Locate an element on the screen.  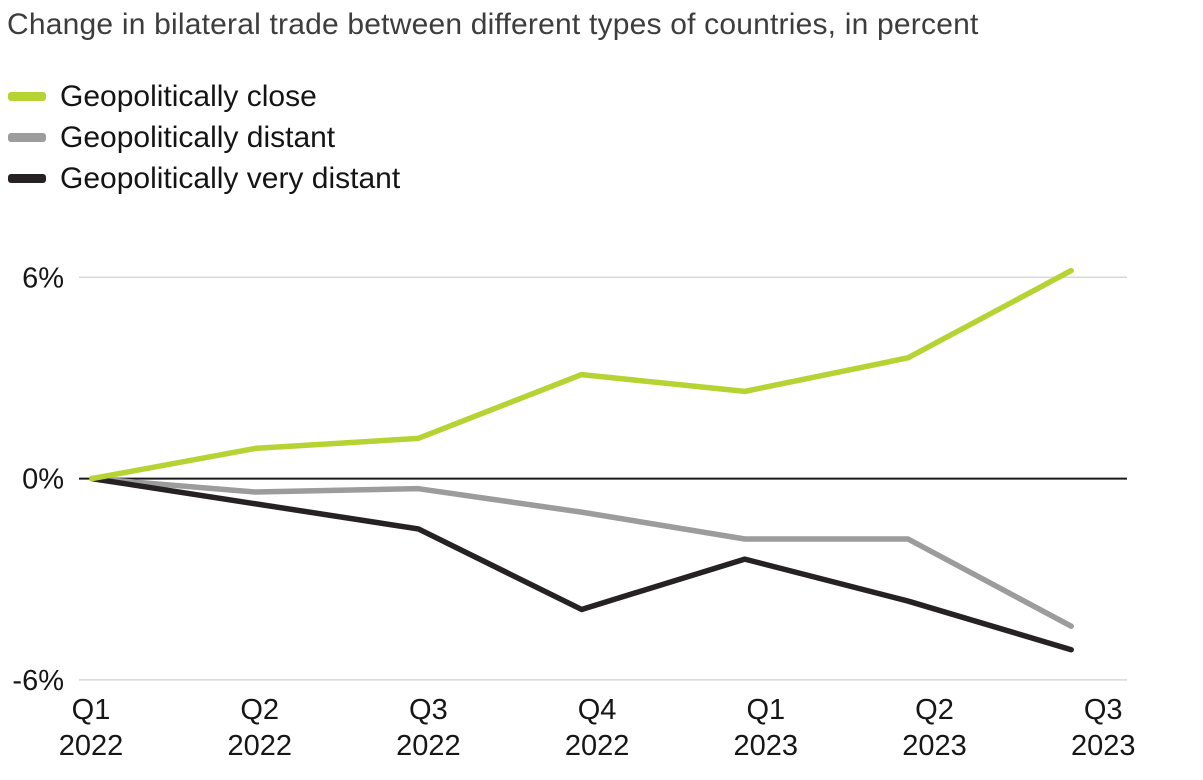
legend-label-distant: Geopolitically distant is located at coordinates (198, 137).